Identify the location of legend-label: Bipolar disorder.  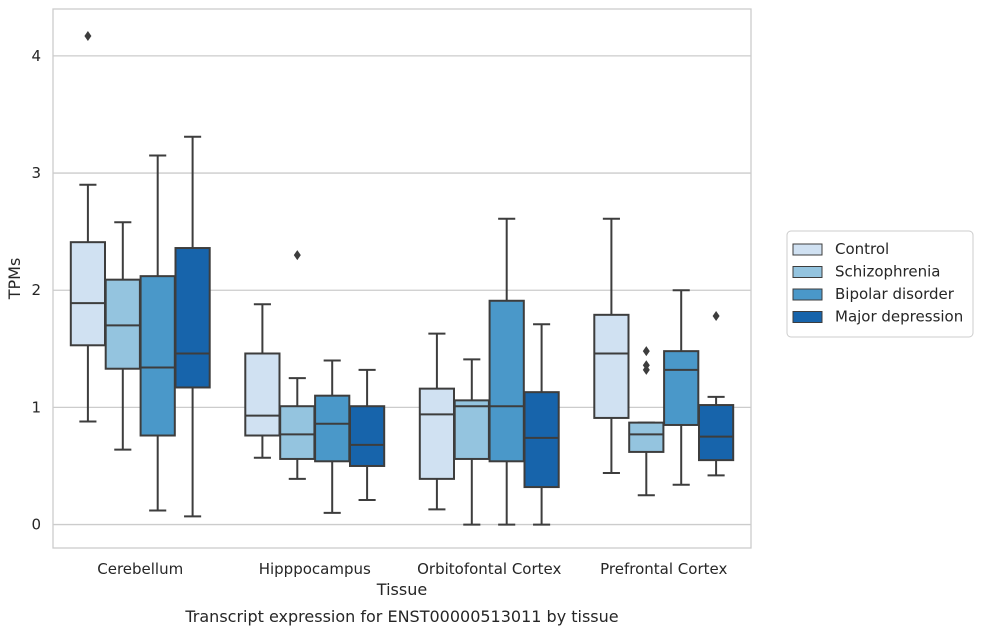
(895, 294).